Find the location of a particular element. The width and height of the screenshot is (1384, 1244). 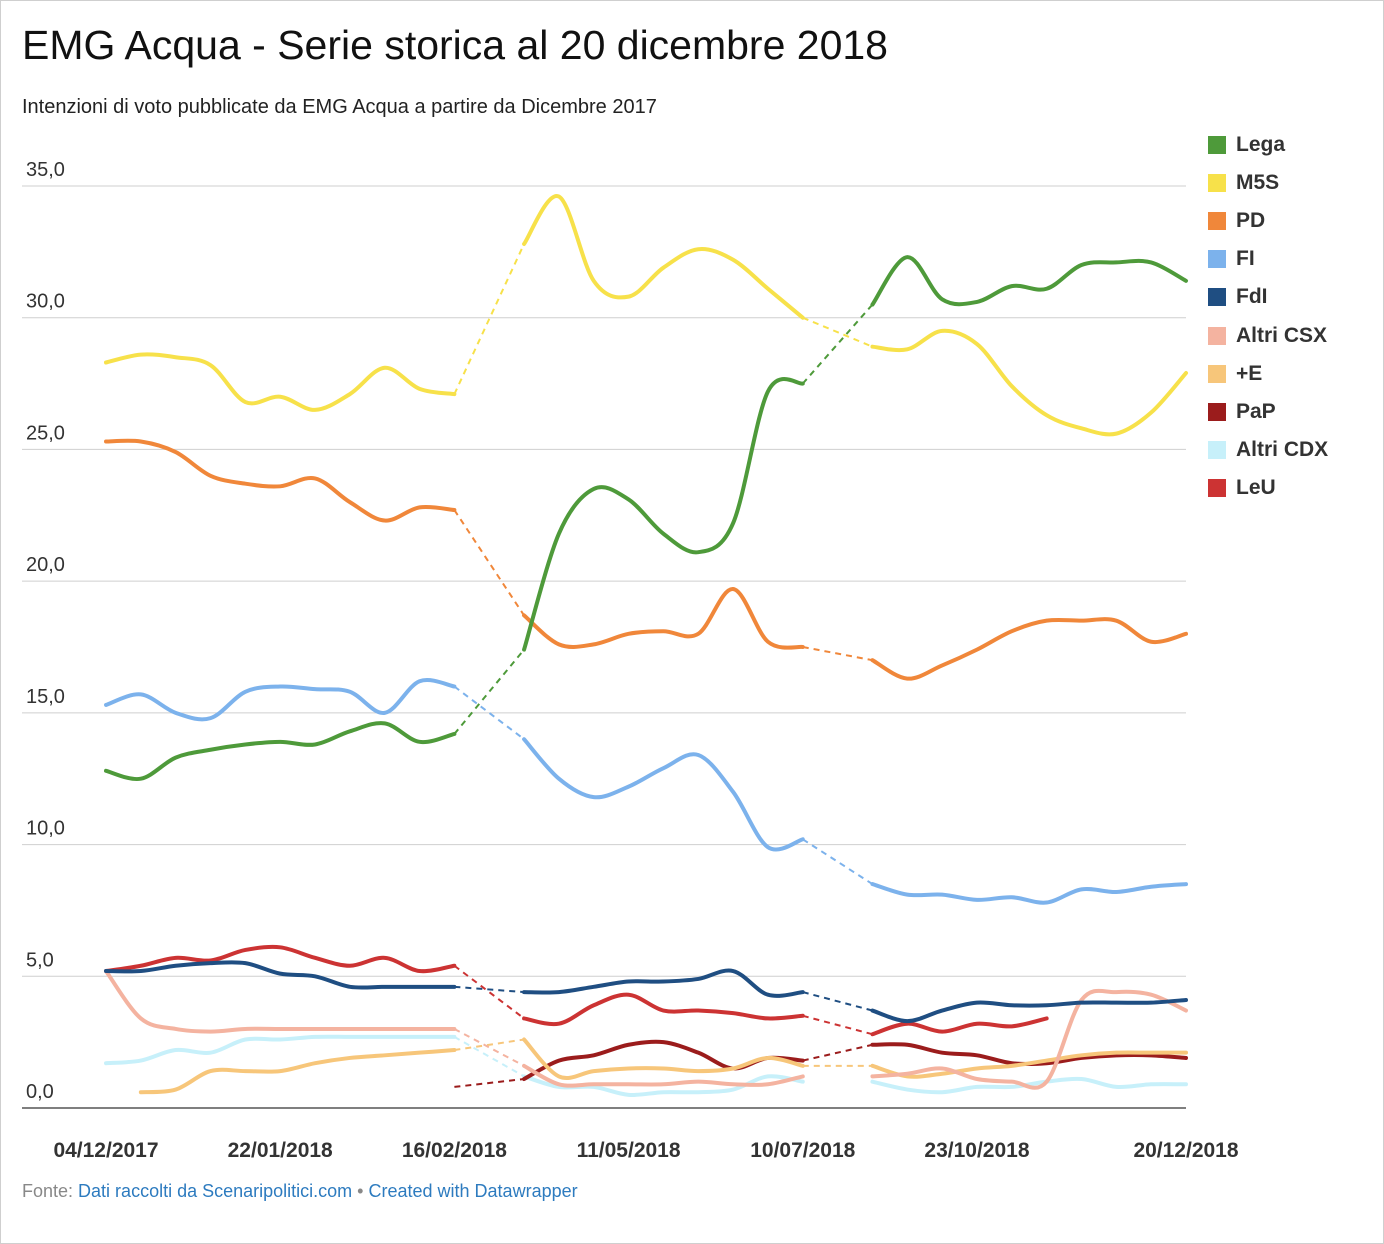

legend-label: Altri CDX is located at coordinates (1282, 449).